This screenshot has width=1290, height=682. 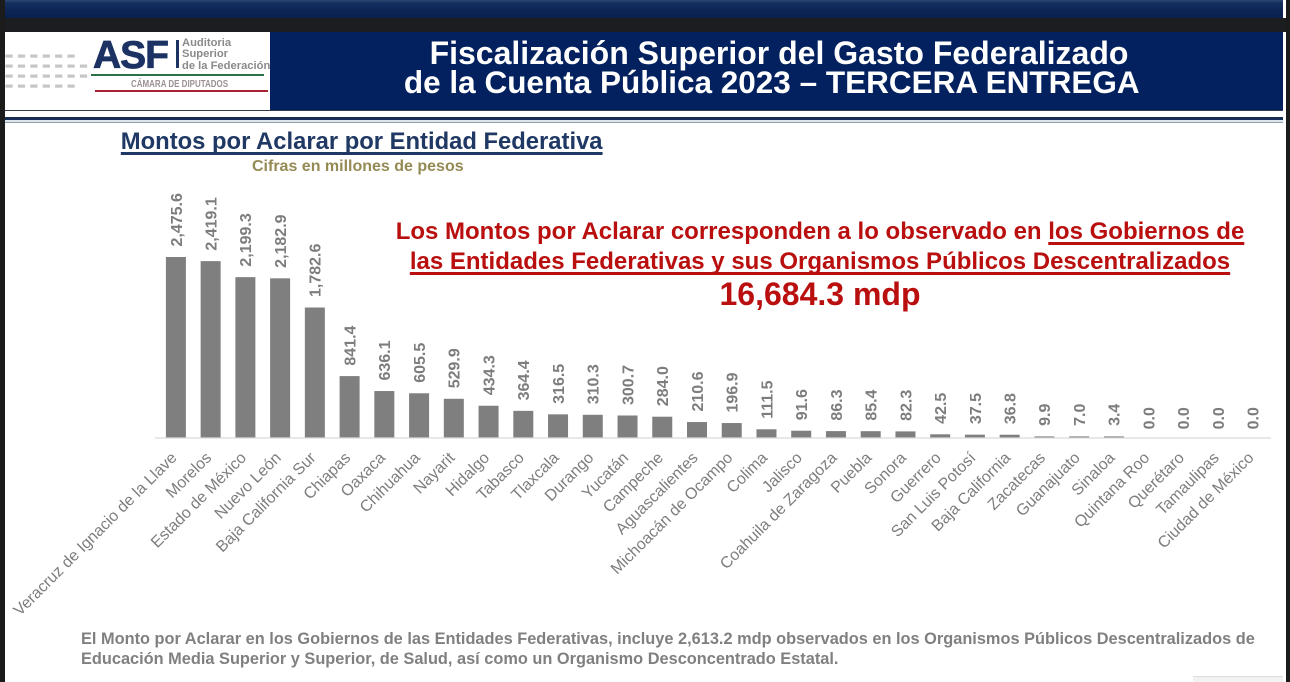 What do you see at coordinates (733, 392) in the screenshot?
I see `svg-text: 196.9` at bounding box center [733, 392].